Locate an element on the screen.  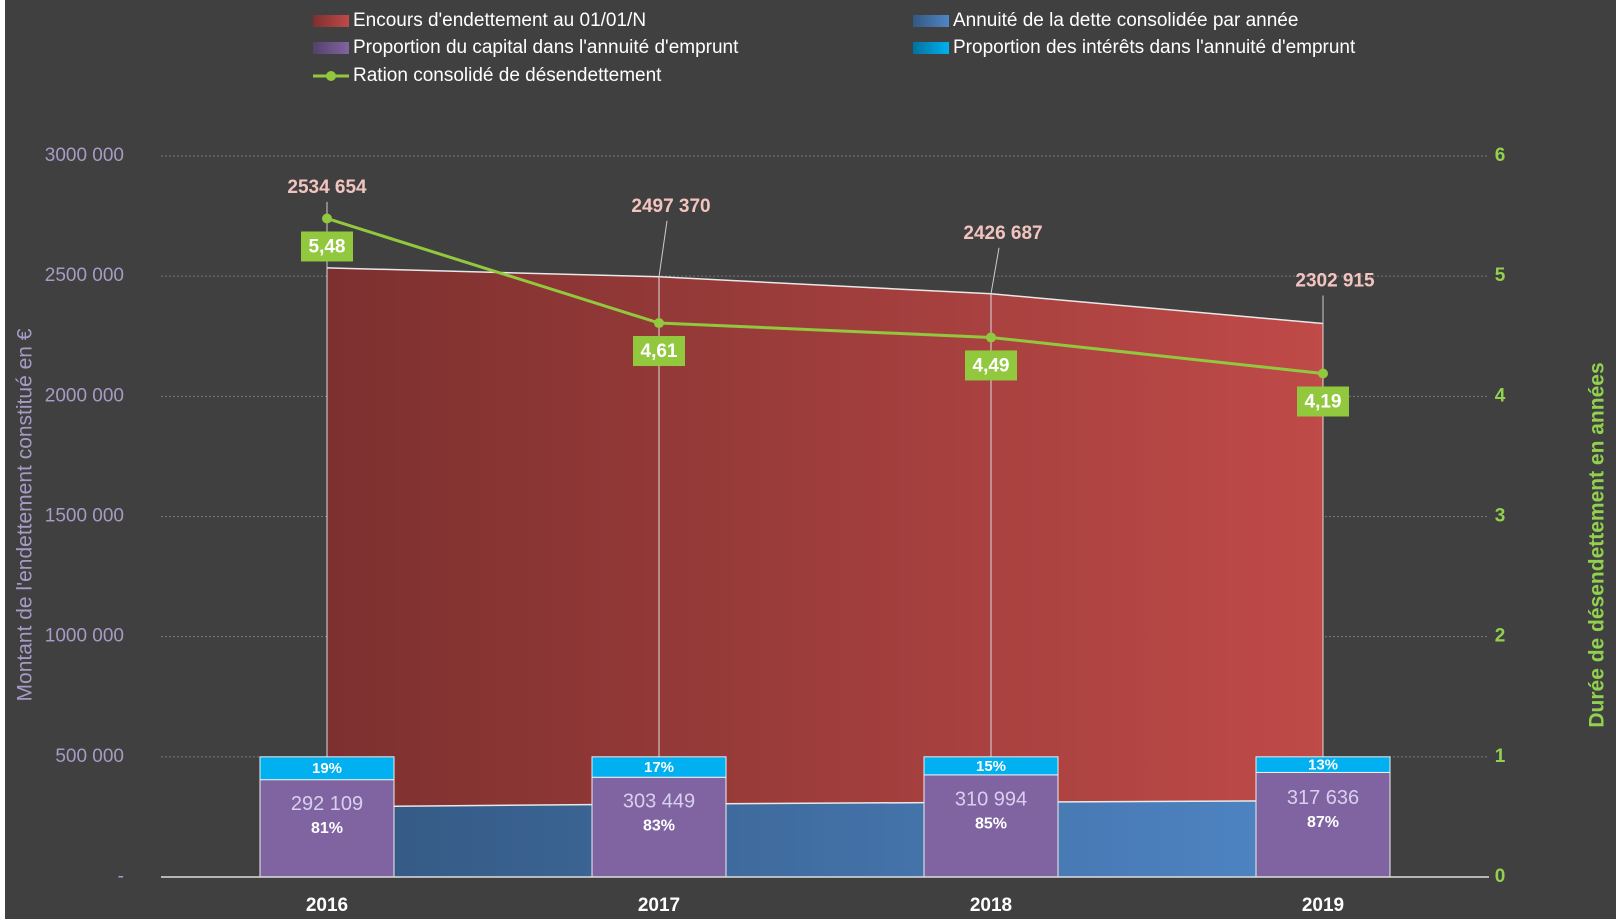
y-tick-label: 500 000 is located at coordinates (89, 756).